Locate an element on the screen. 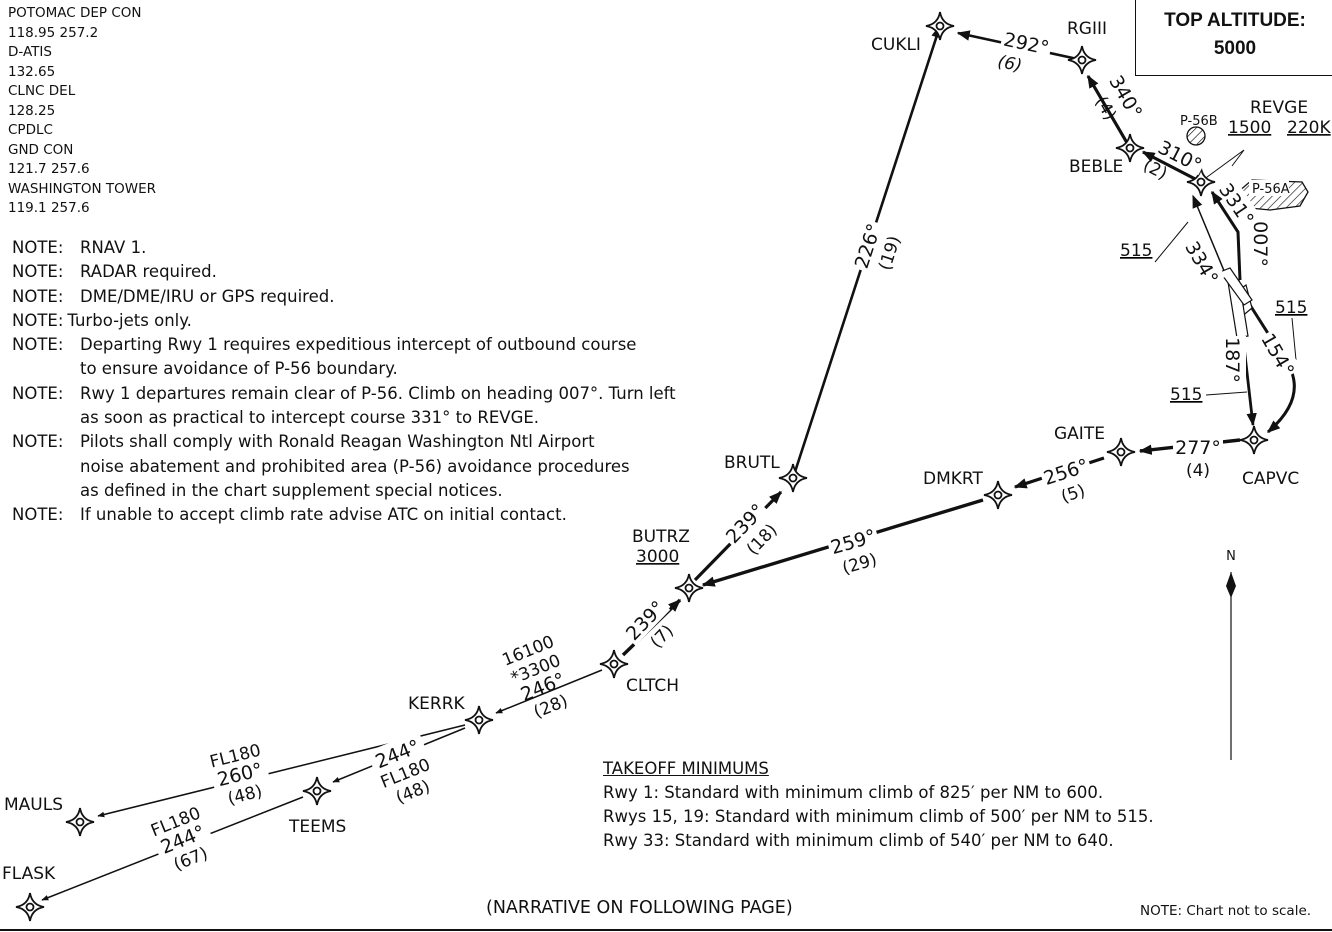 This screenshot has width=1332, height=932. airport-symbol is located at coordinates (1236, 303).